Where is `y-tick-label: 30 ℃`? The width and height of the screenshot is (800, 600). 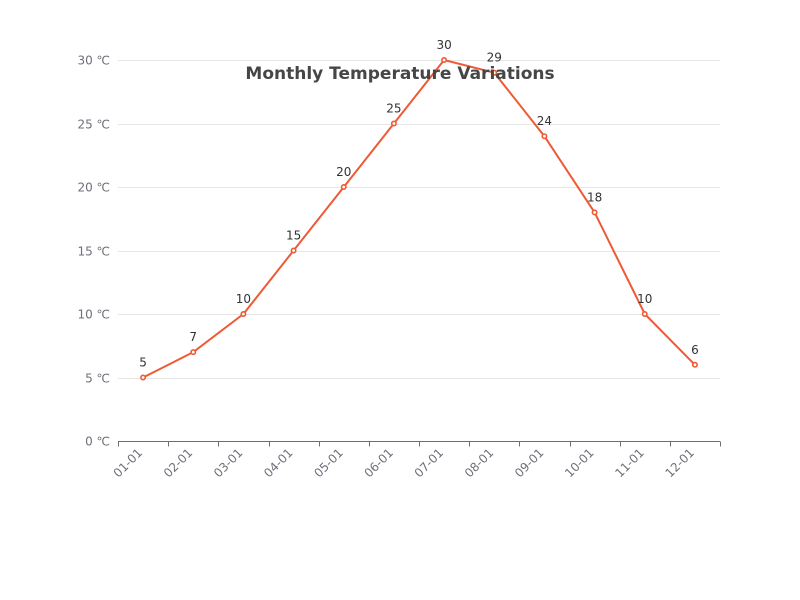 y-tick-label: 30 ℃ is located at coordinates (93, 61).